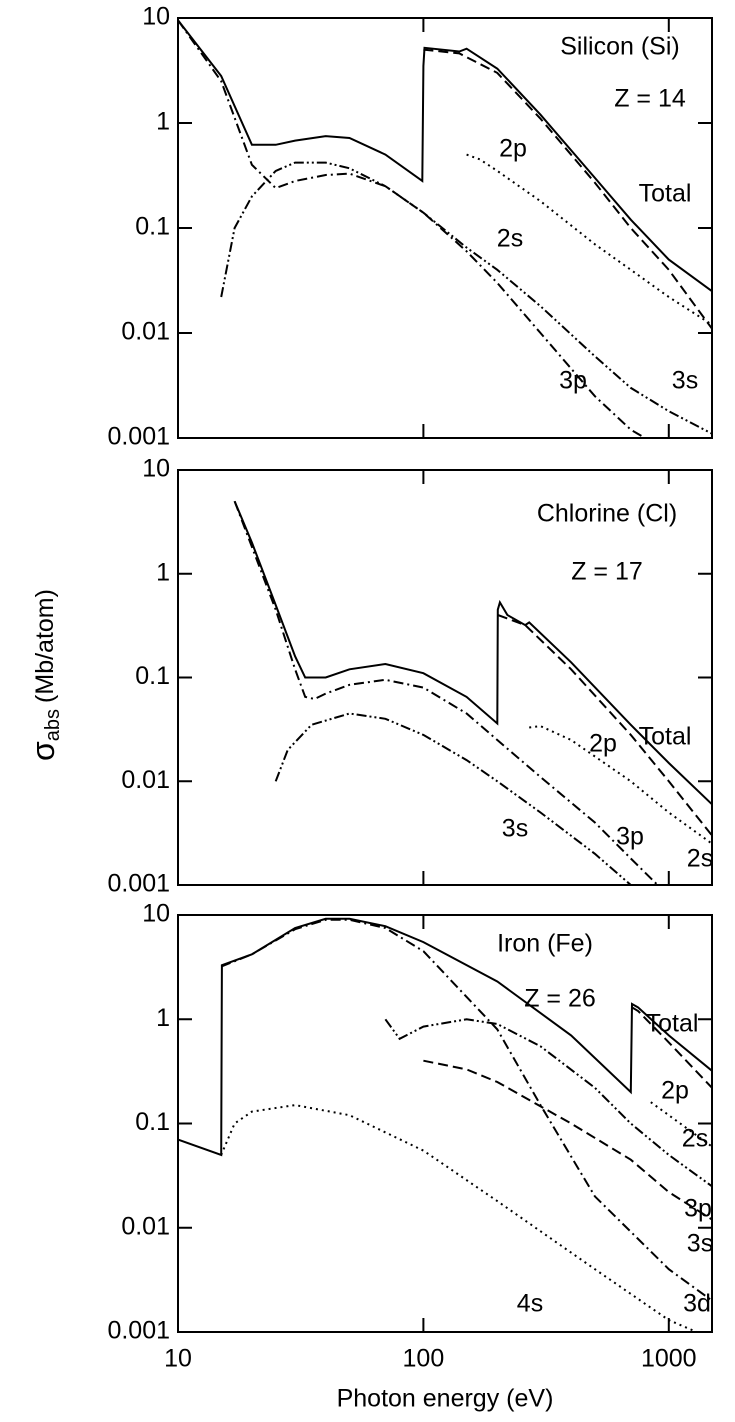 This screenshot has width=735, height=1422. I want to click on panel-title: Iron (Fe), so click(545, 944).